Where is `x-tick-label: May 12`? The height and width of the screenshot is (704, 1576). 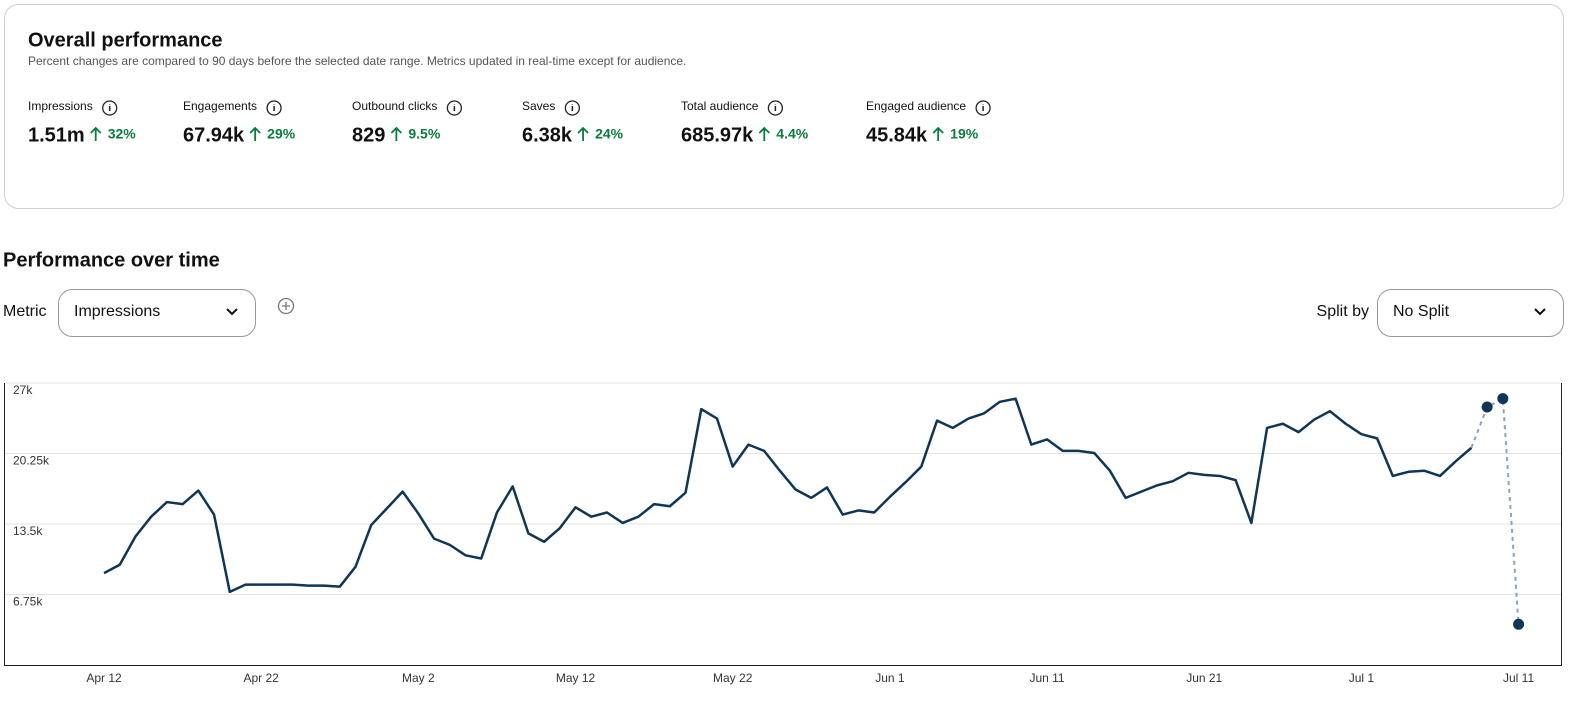 x-tick-label: May 12 is located at coordinates (576, 678).